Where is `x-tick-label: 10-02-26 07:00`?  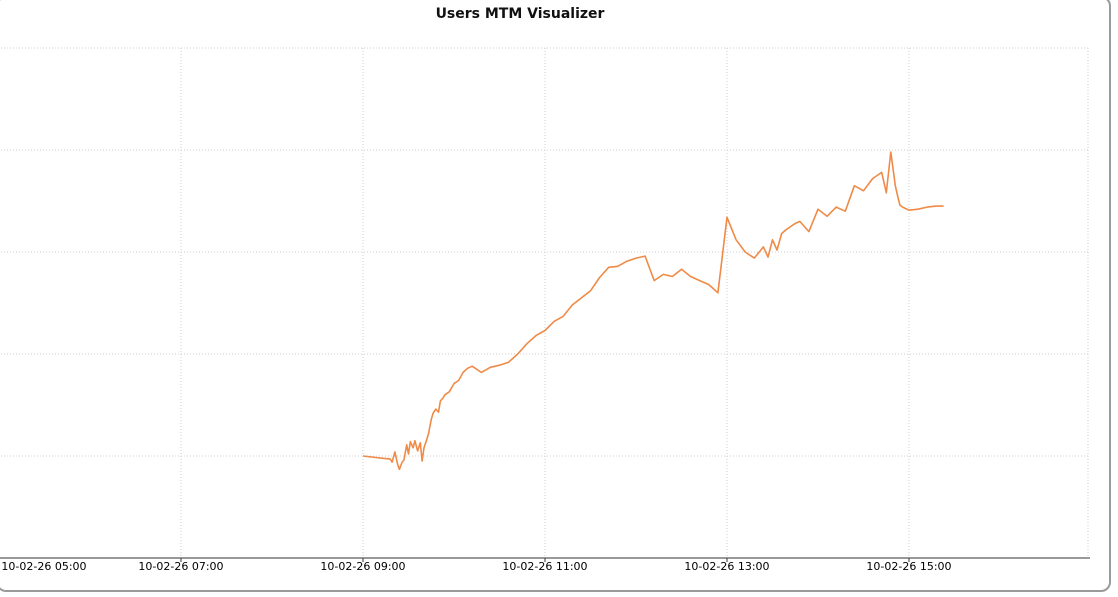
x-tick-label: 10-02-26 07:00 is located at coordinates (180, 566).